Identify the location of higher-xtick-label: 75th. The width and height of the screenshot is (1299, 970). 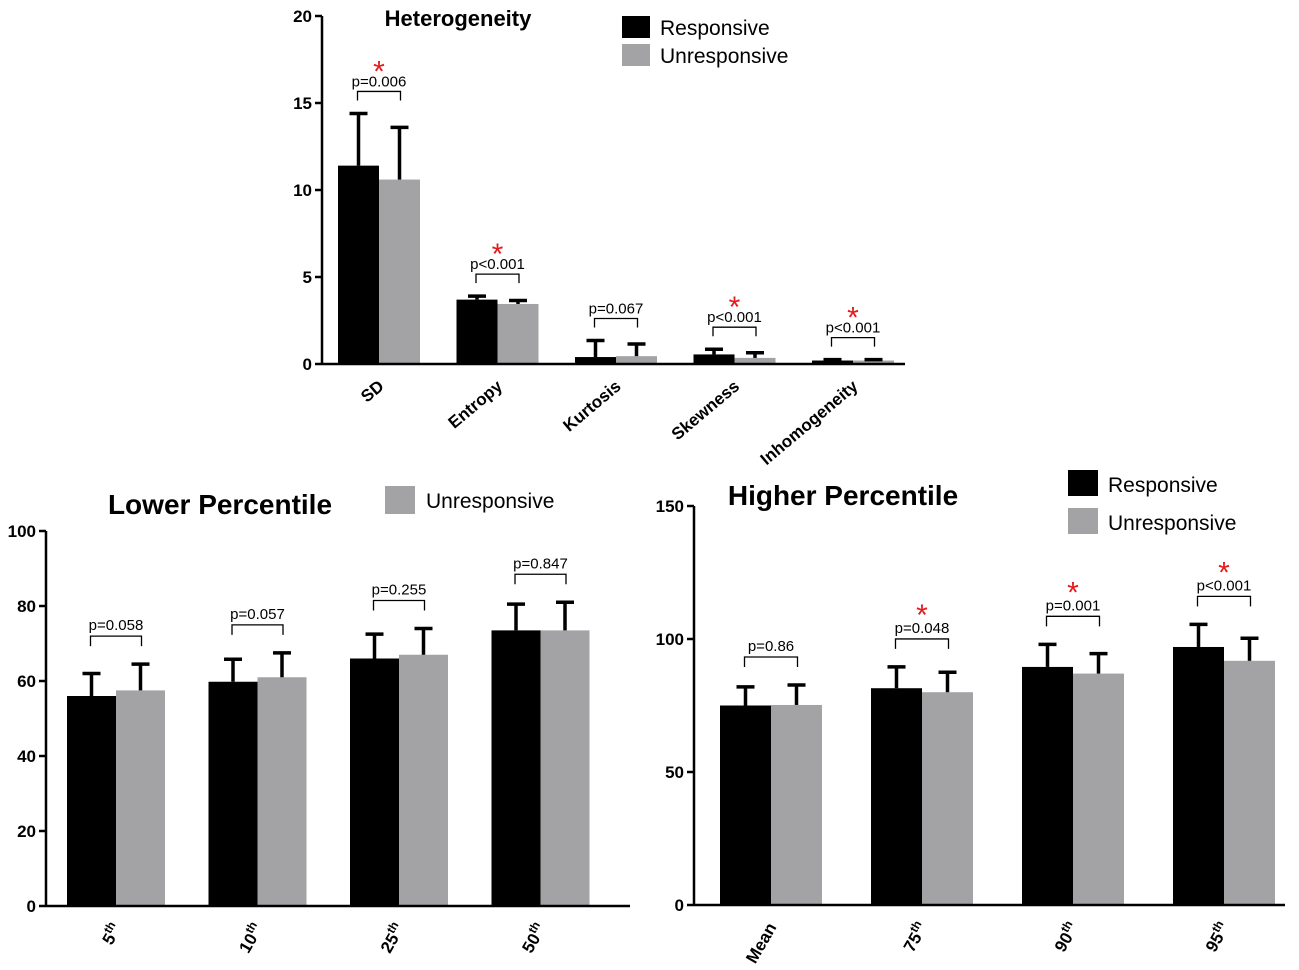
(914, 936).